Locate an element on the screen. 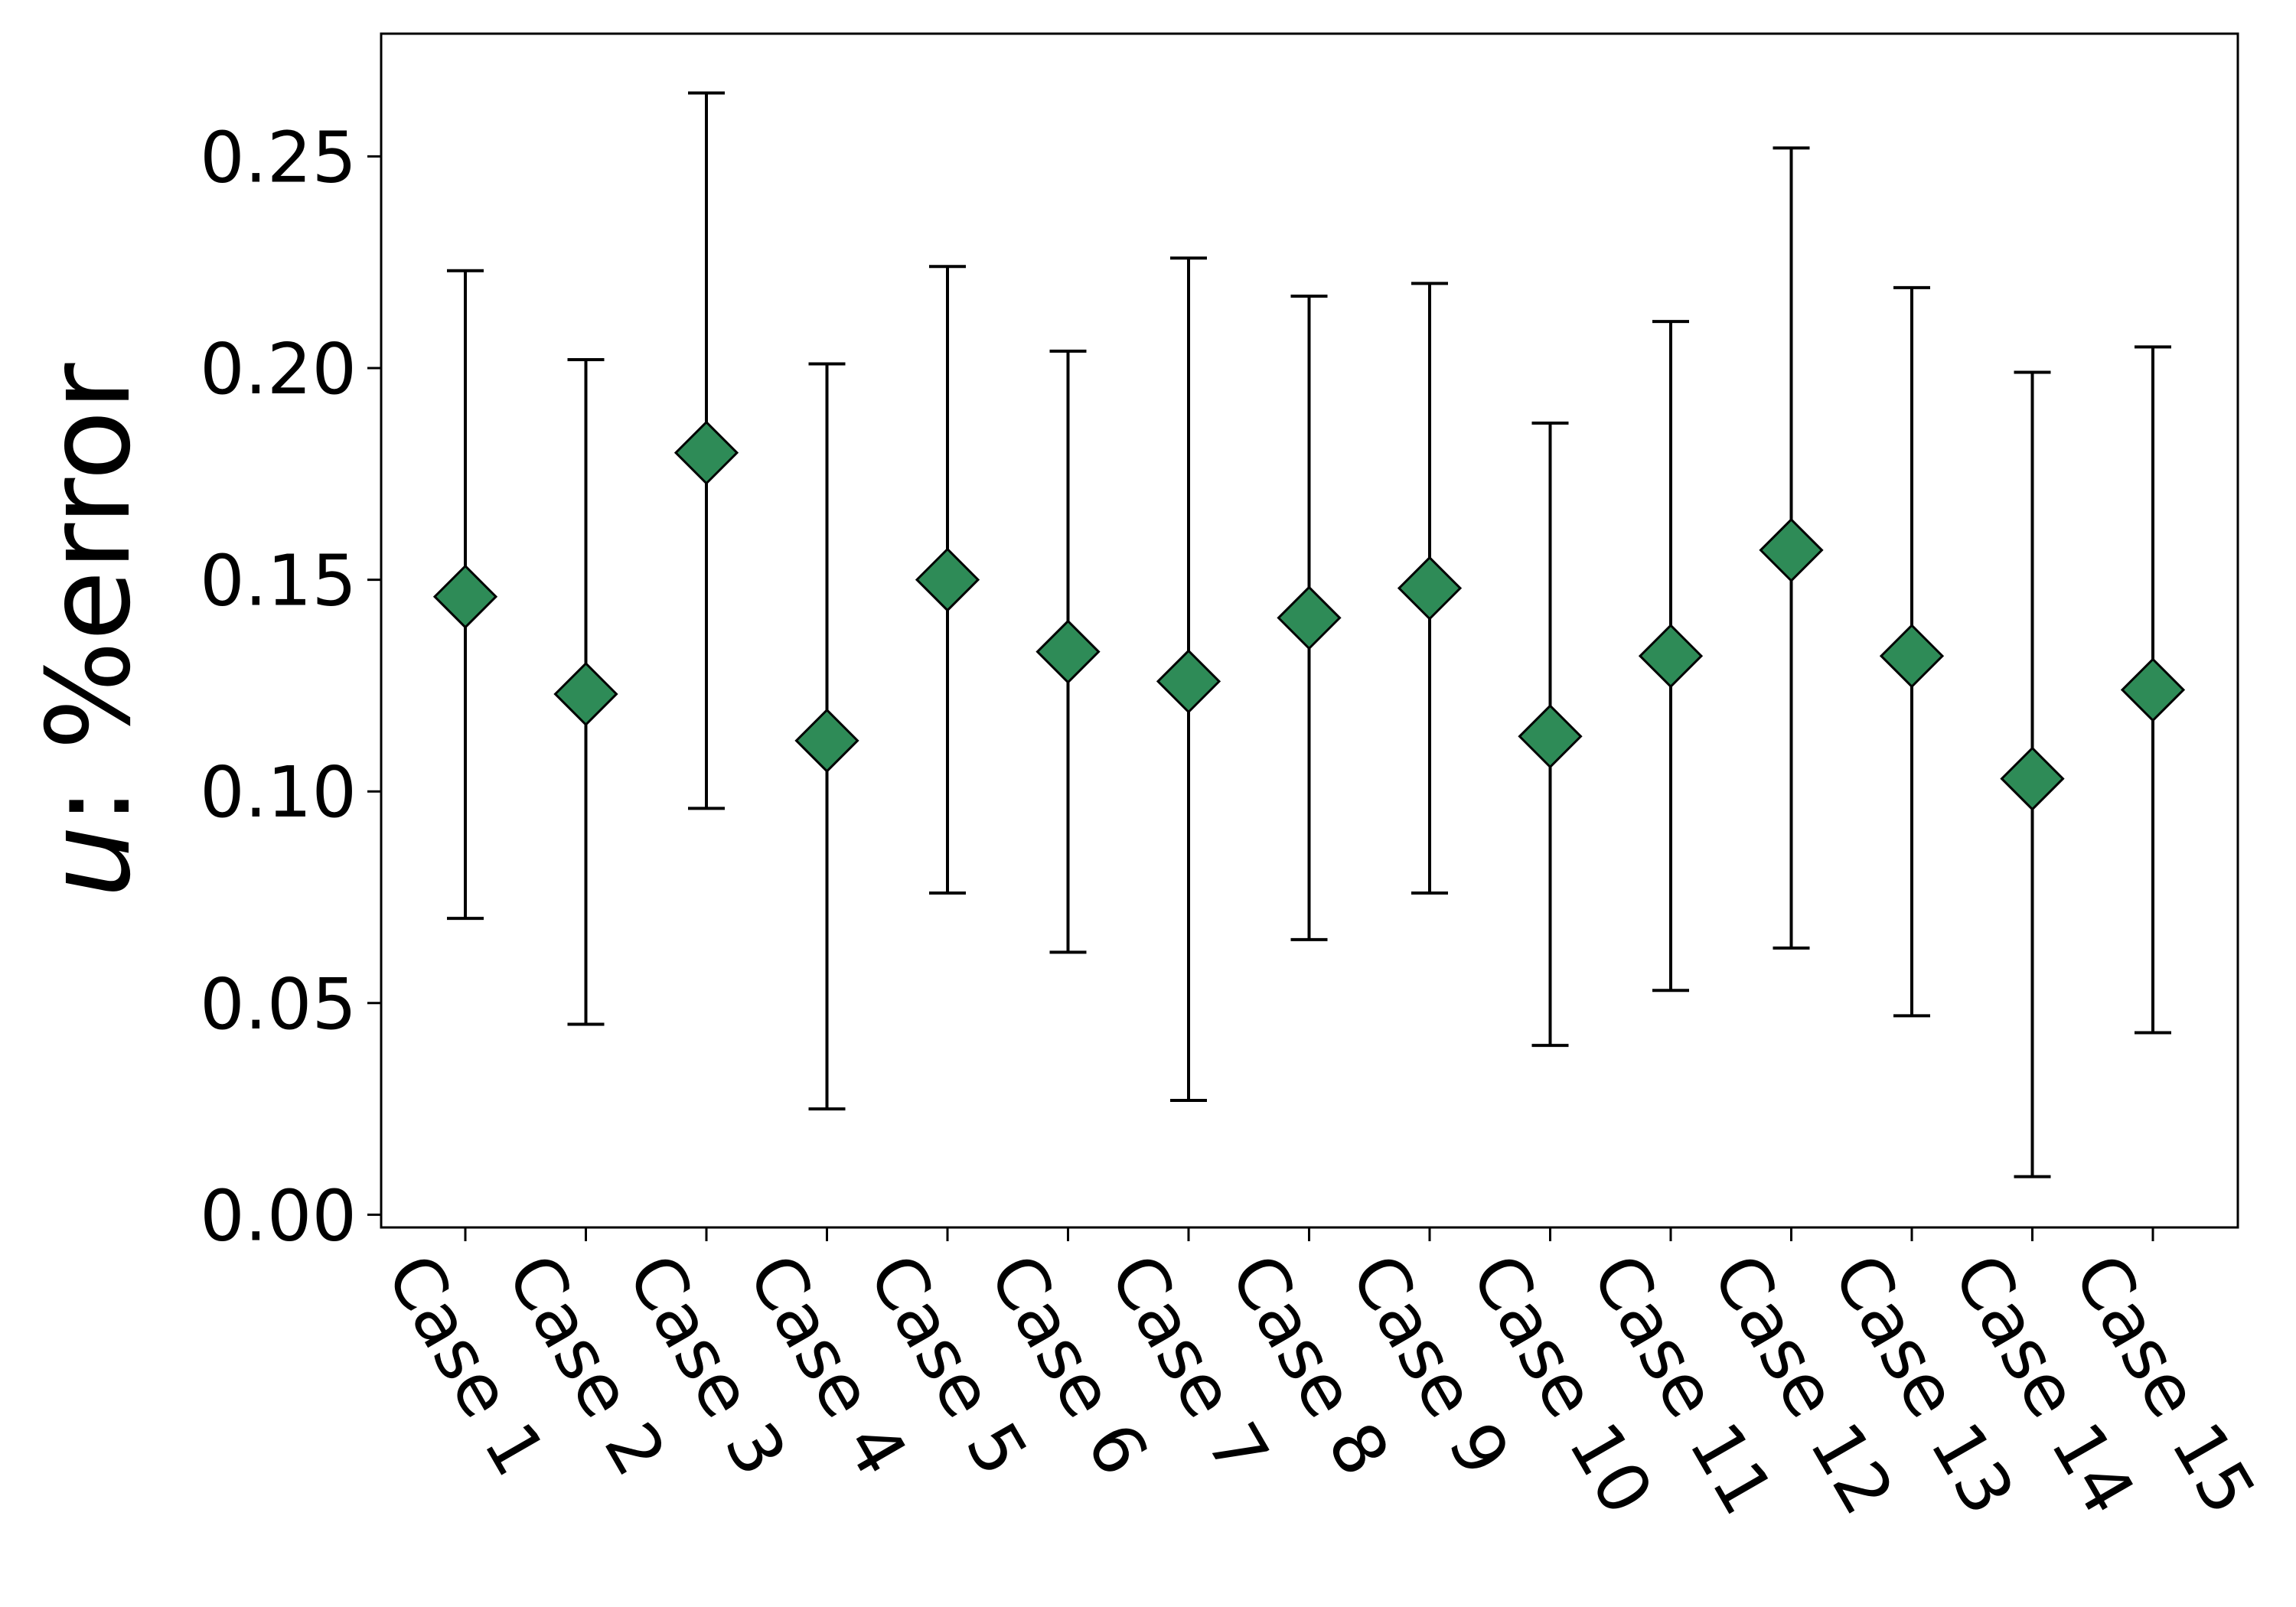  y-axis-label-variable: u is located at coordinates (89, 861).